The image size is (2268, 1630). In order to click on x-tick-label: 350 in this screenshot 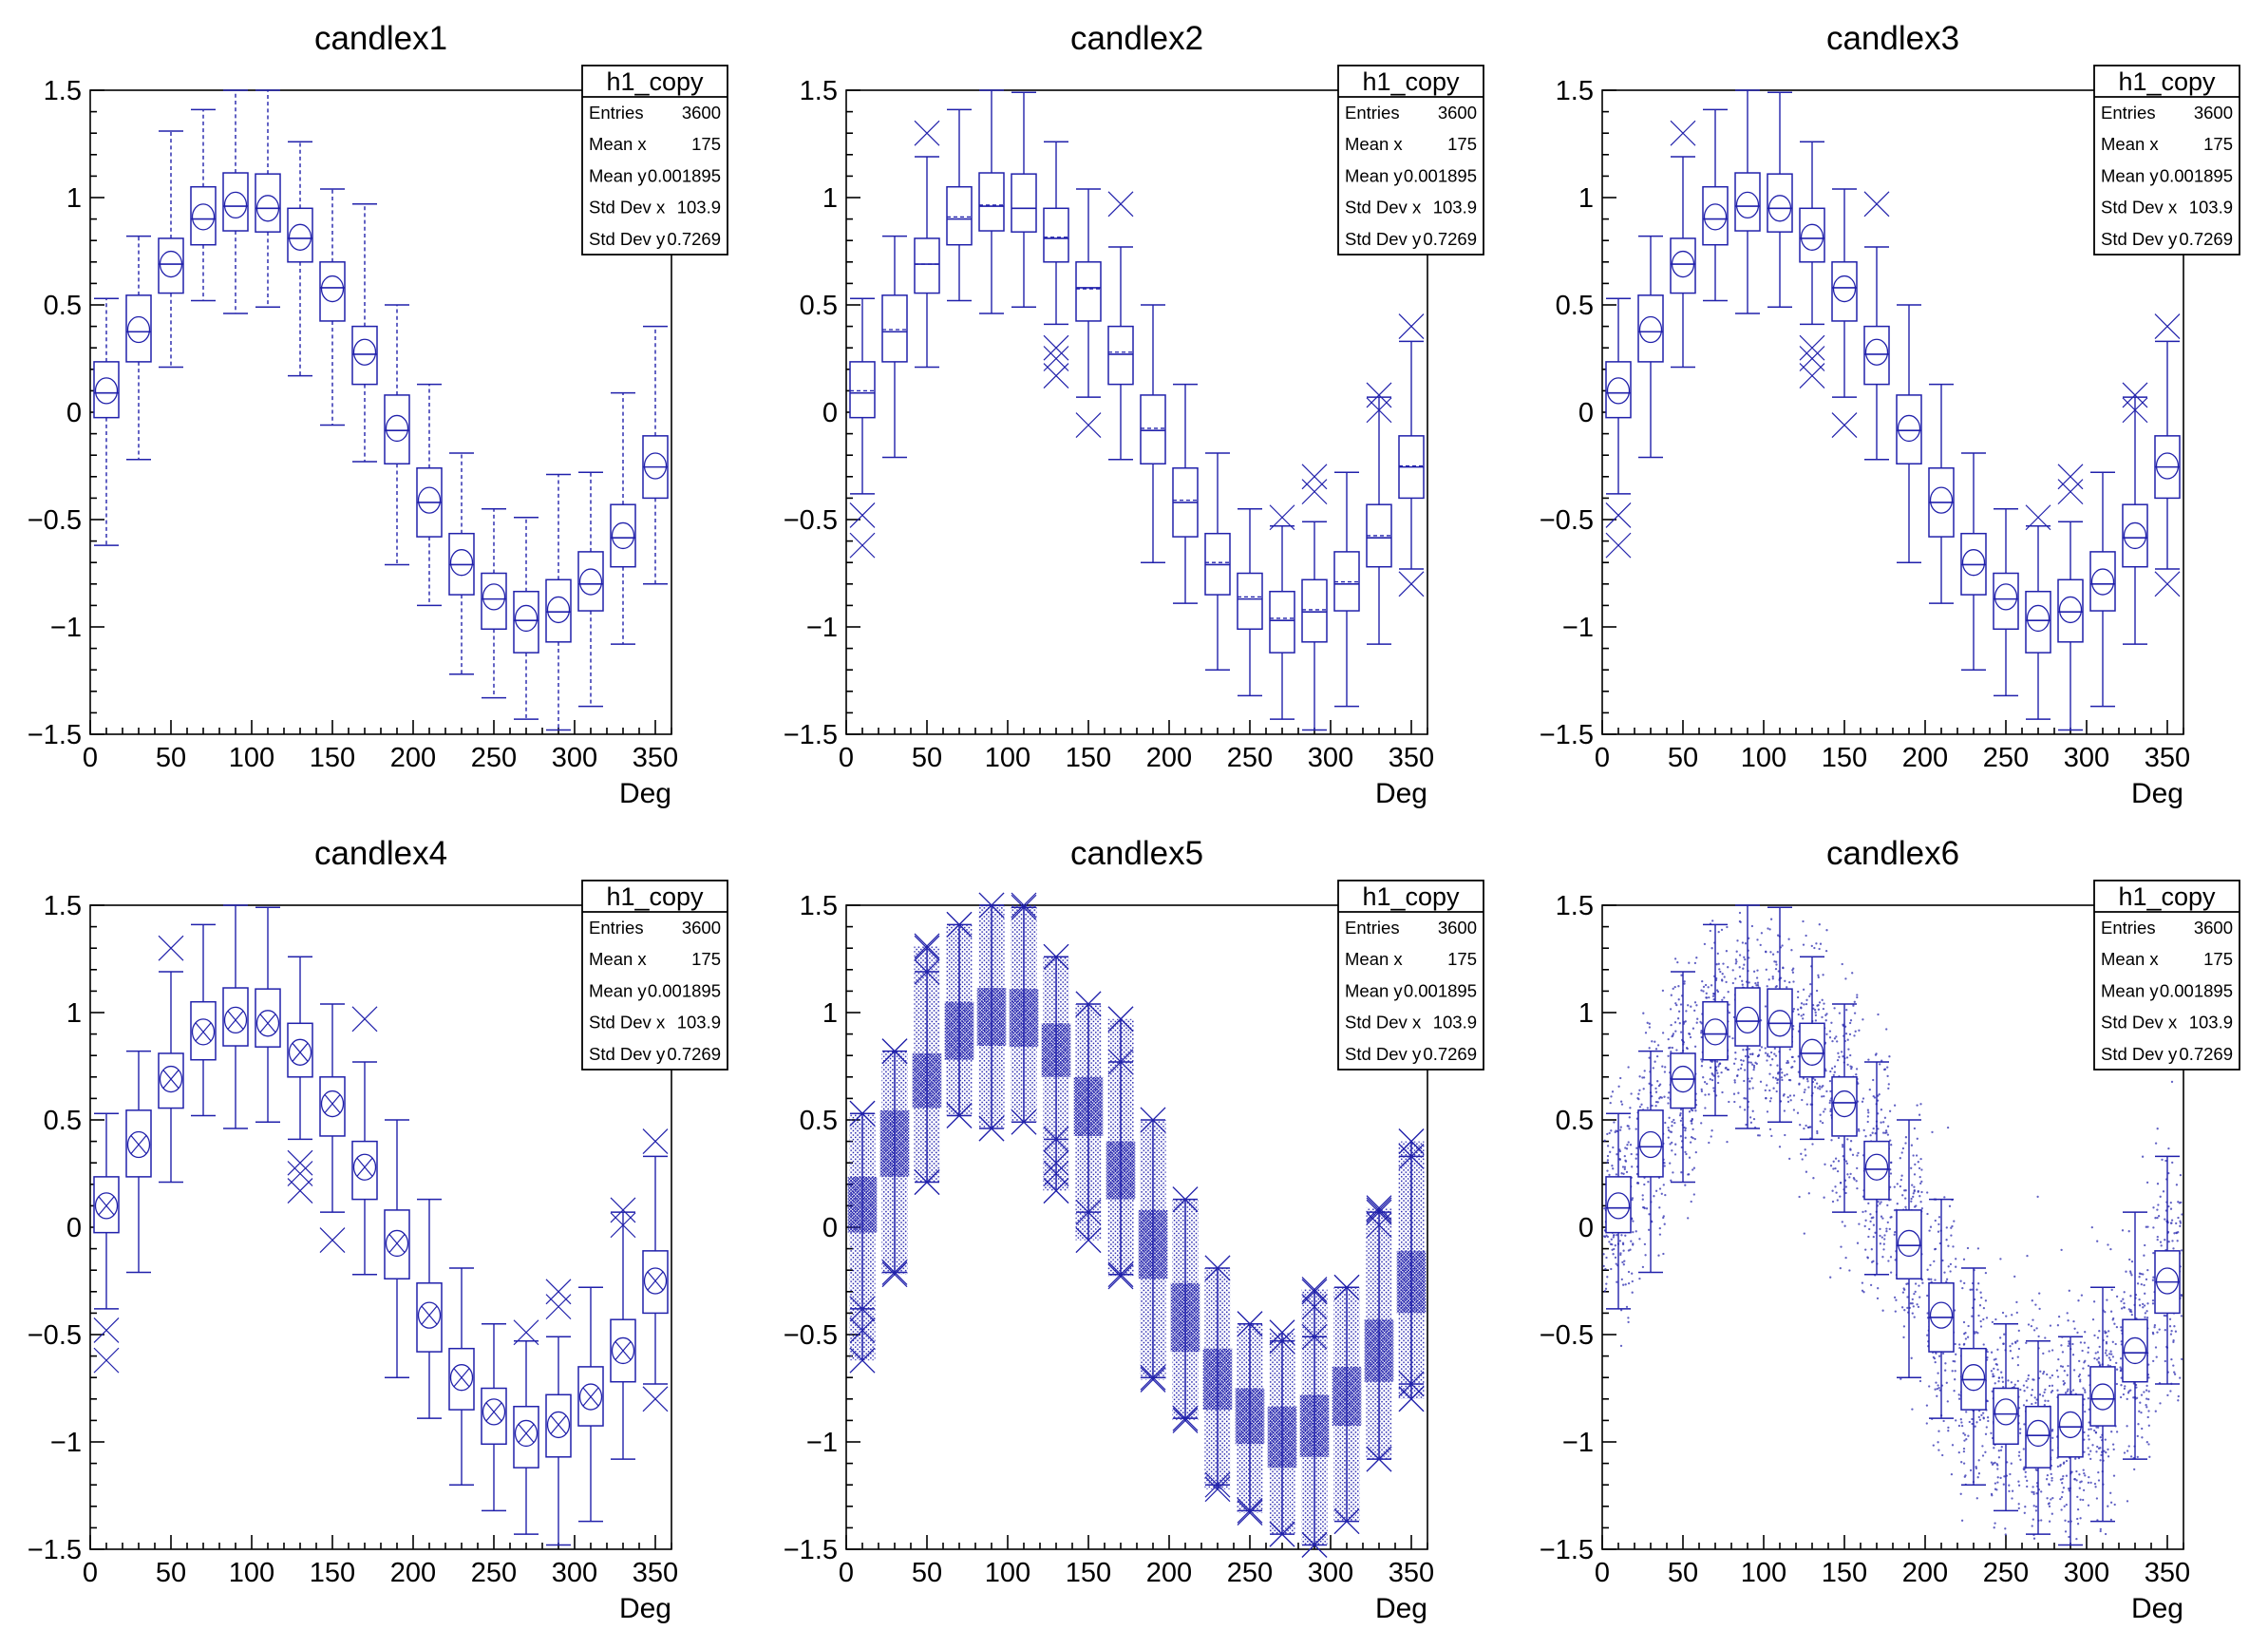, I will do `click(656, 758)`.